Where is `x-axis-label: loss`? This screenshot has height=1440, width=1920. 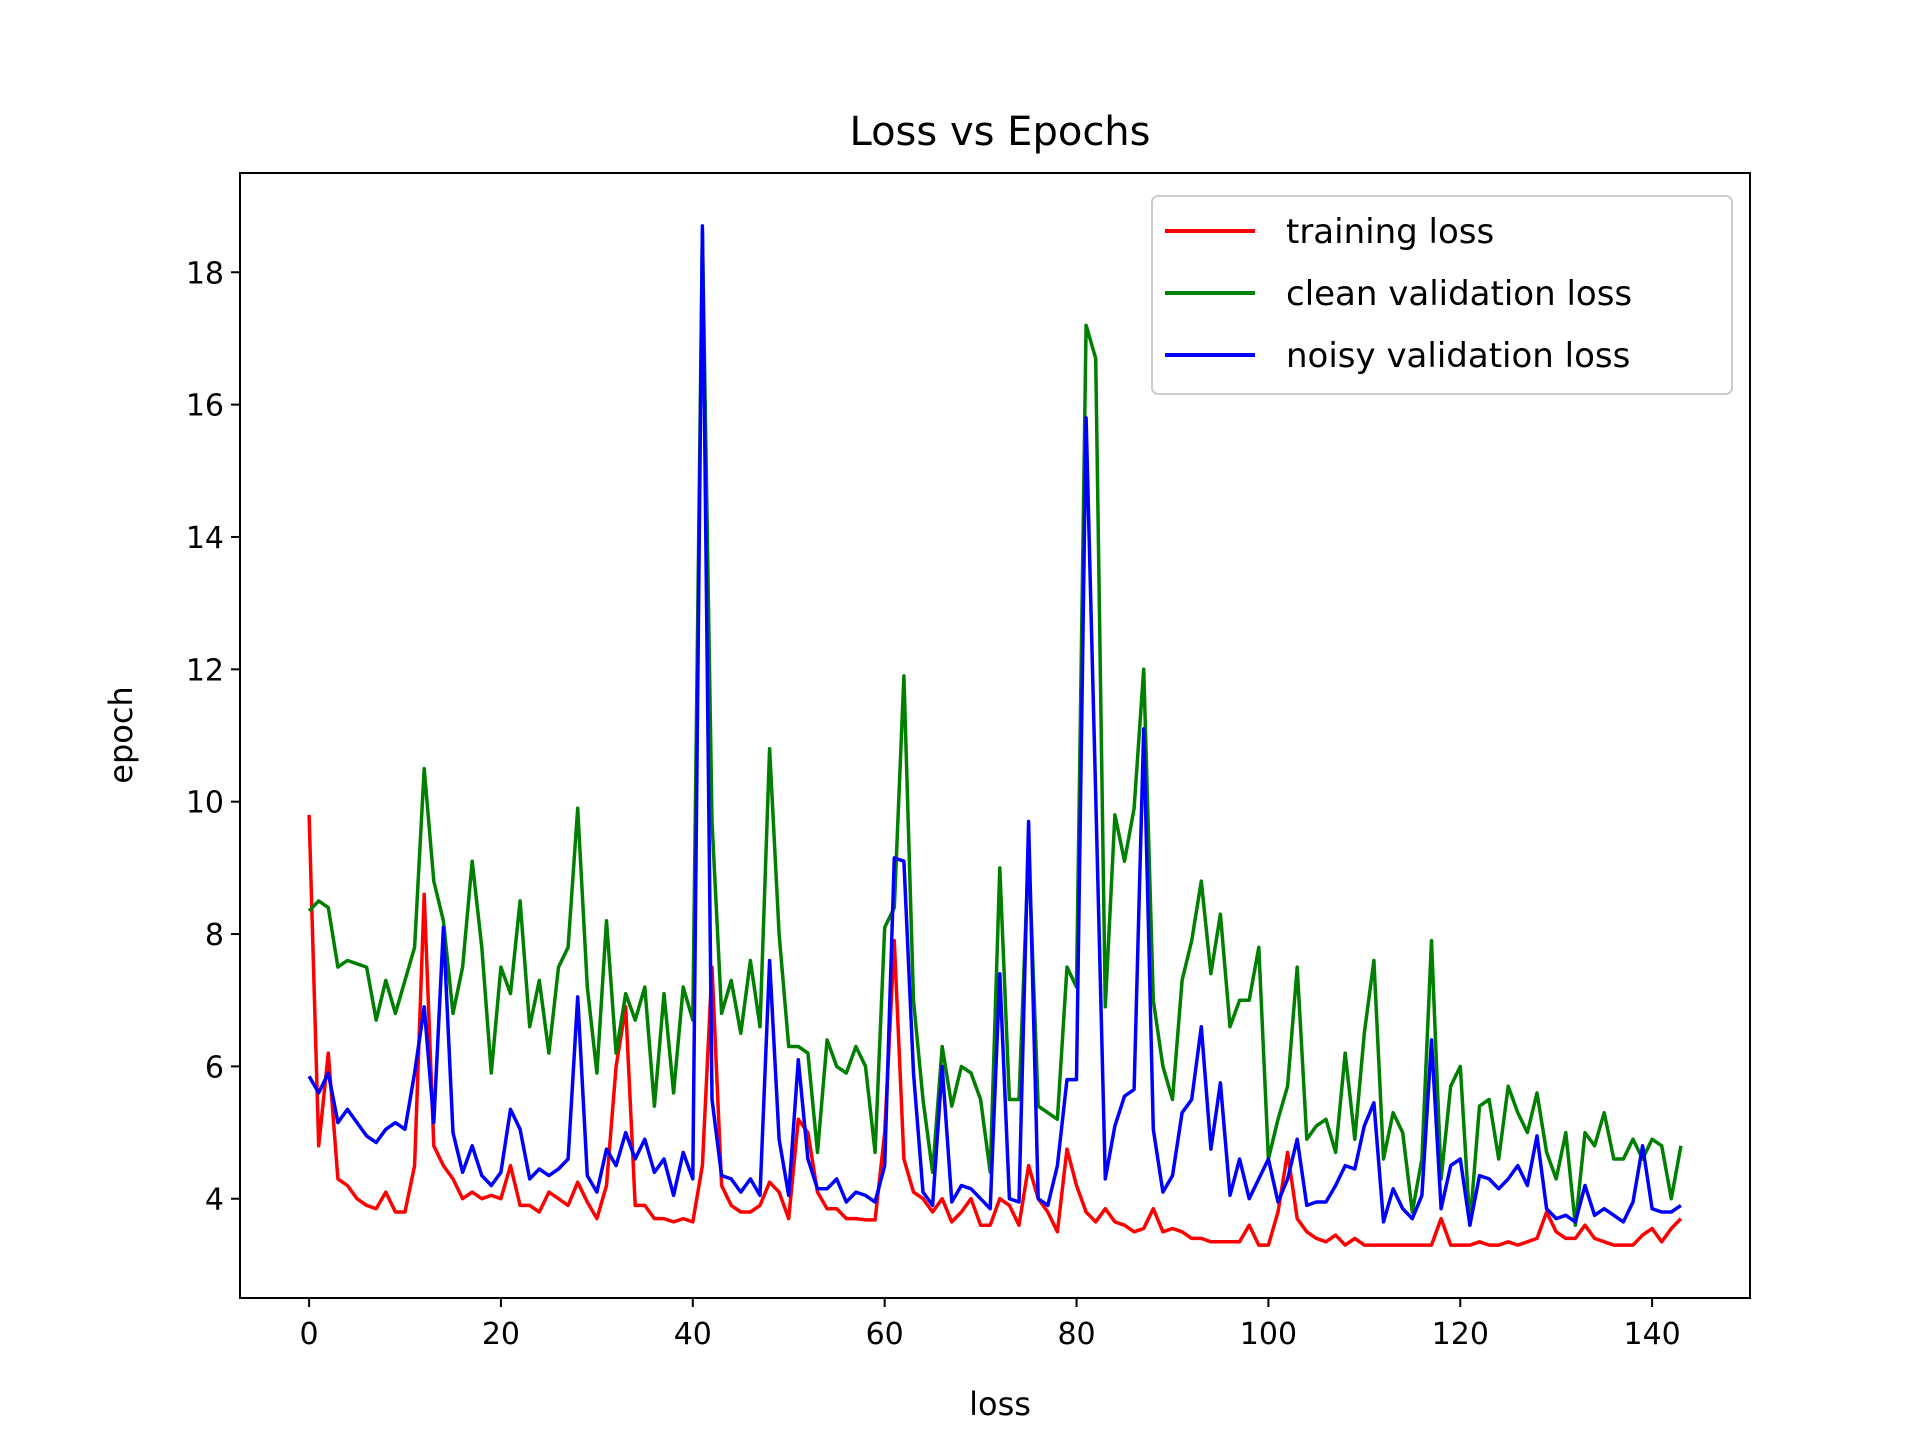 x-axis-label: loss is located at coordinates (1000, 1404).